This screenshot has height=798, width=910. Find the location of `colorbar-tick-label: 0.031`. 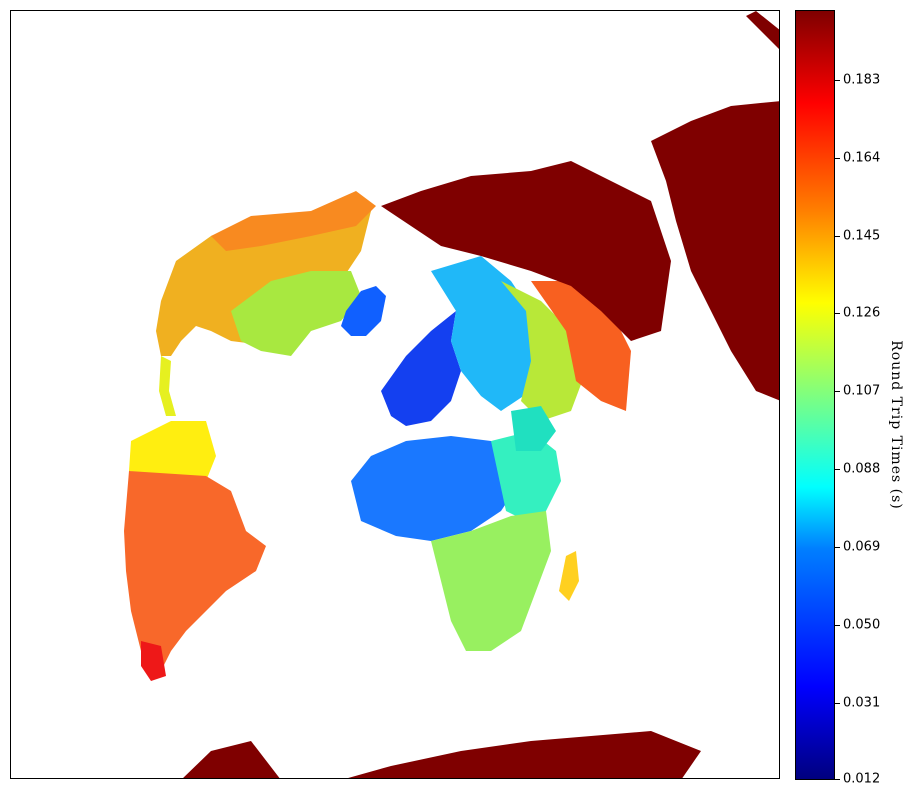

colorbar-tick-label: 0.031 is located at coordinates (862, 703).